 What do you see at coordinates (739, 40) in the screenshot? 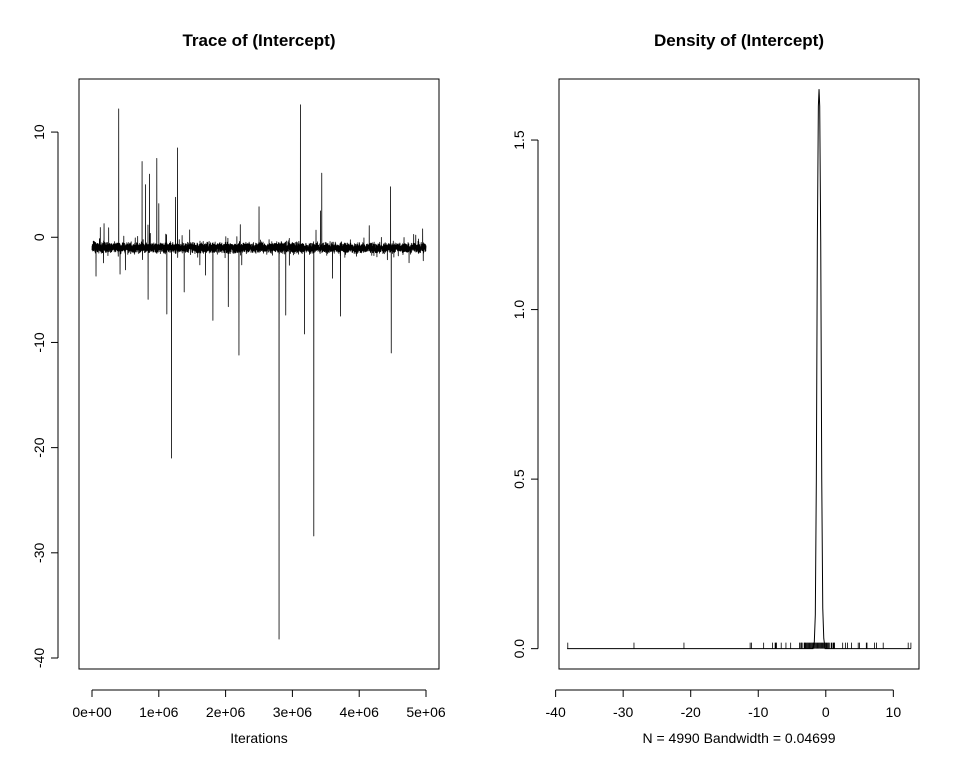
I see `density-title: Density of (Intercept)` at bounding box center [739, 40].